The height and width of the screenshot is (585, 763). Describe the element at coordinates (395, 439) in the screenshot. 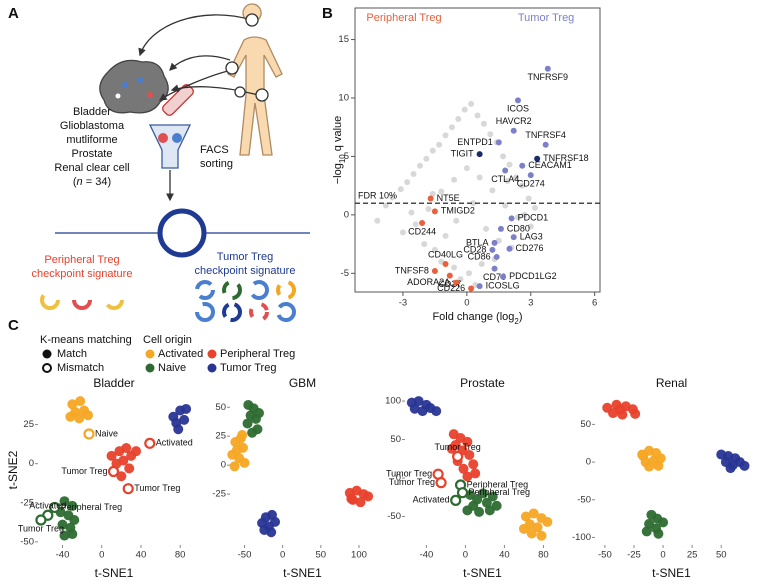

I see `y-tick-label: 50` at that location.